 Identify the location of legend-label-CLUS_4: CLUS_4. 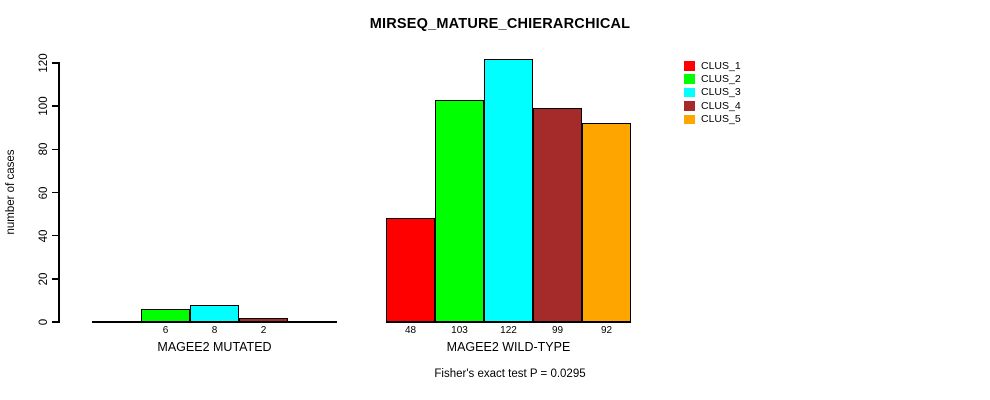
(721, 105).